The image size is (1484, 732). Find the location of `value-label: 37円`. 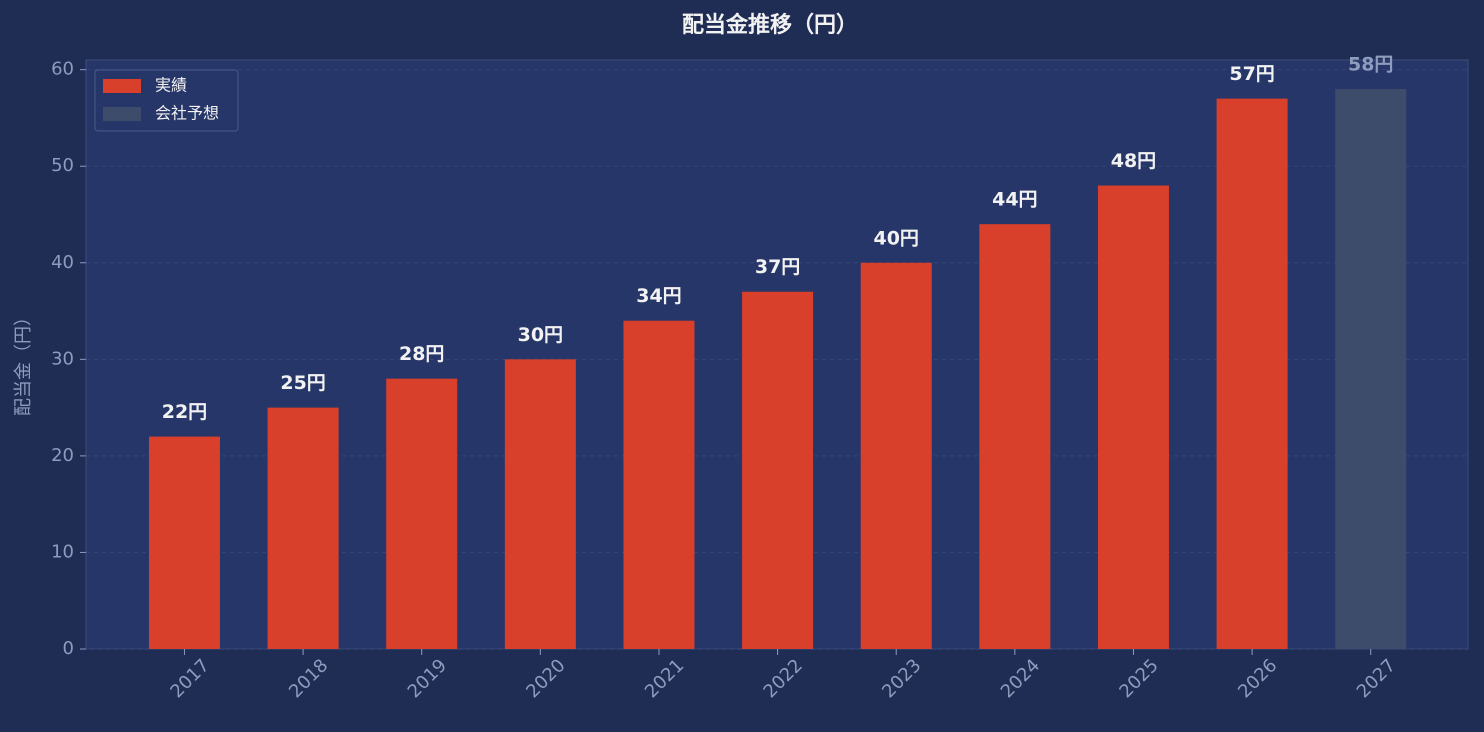

value-label: 37円 is located at coordinates (777, 267).